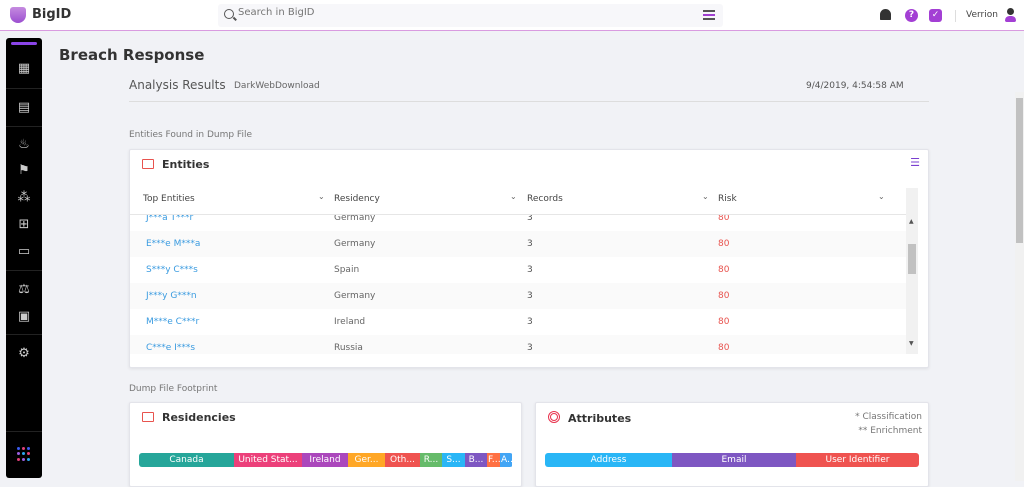  I want to click on legend-enrichment: ** Enrichment, so click(890, 431).